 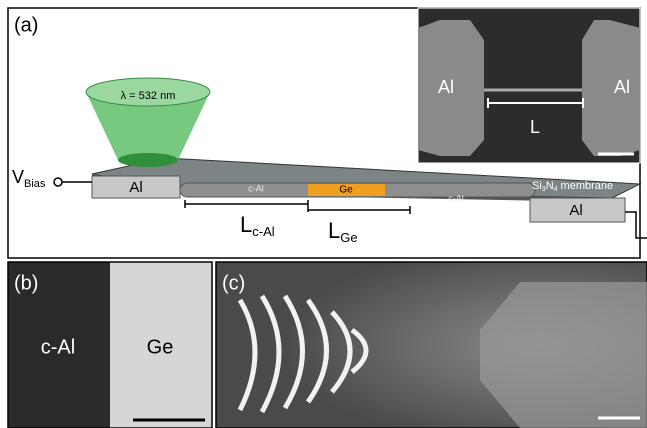 I want to click on laser-top, so click(x=148, y=92).